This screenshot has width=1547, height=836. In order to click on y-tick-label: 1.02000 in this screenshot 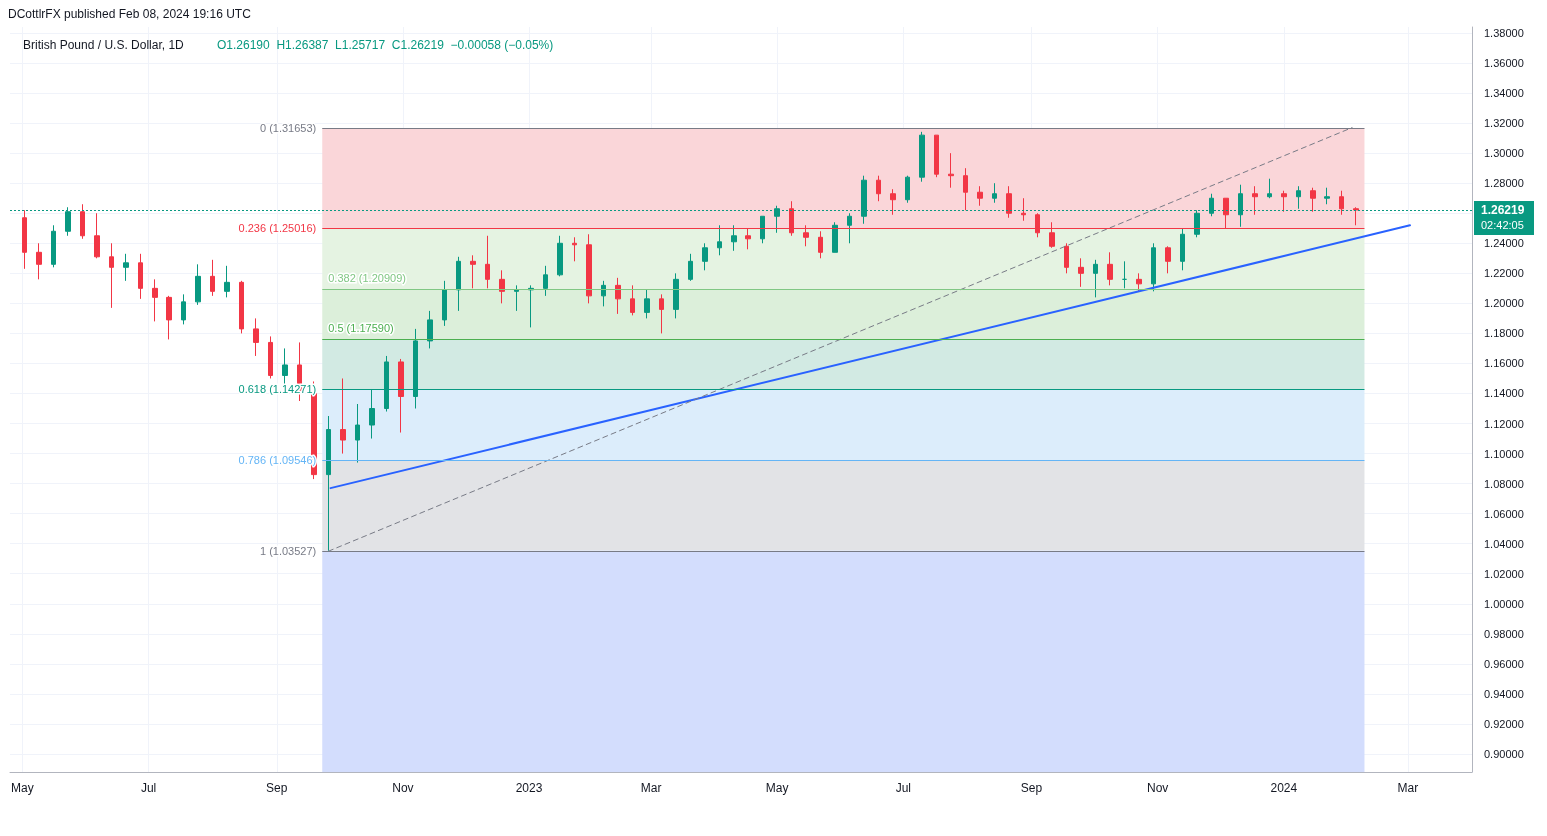, I will do `click(1504, 573)`.